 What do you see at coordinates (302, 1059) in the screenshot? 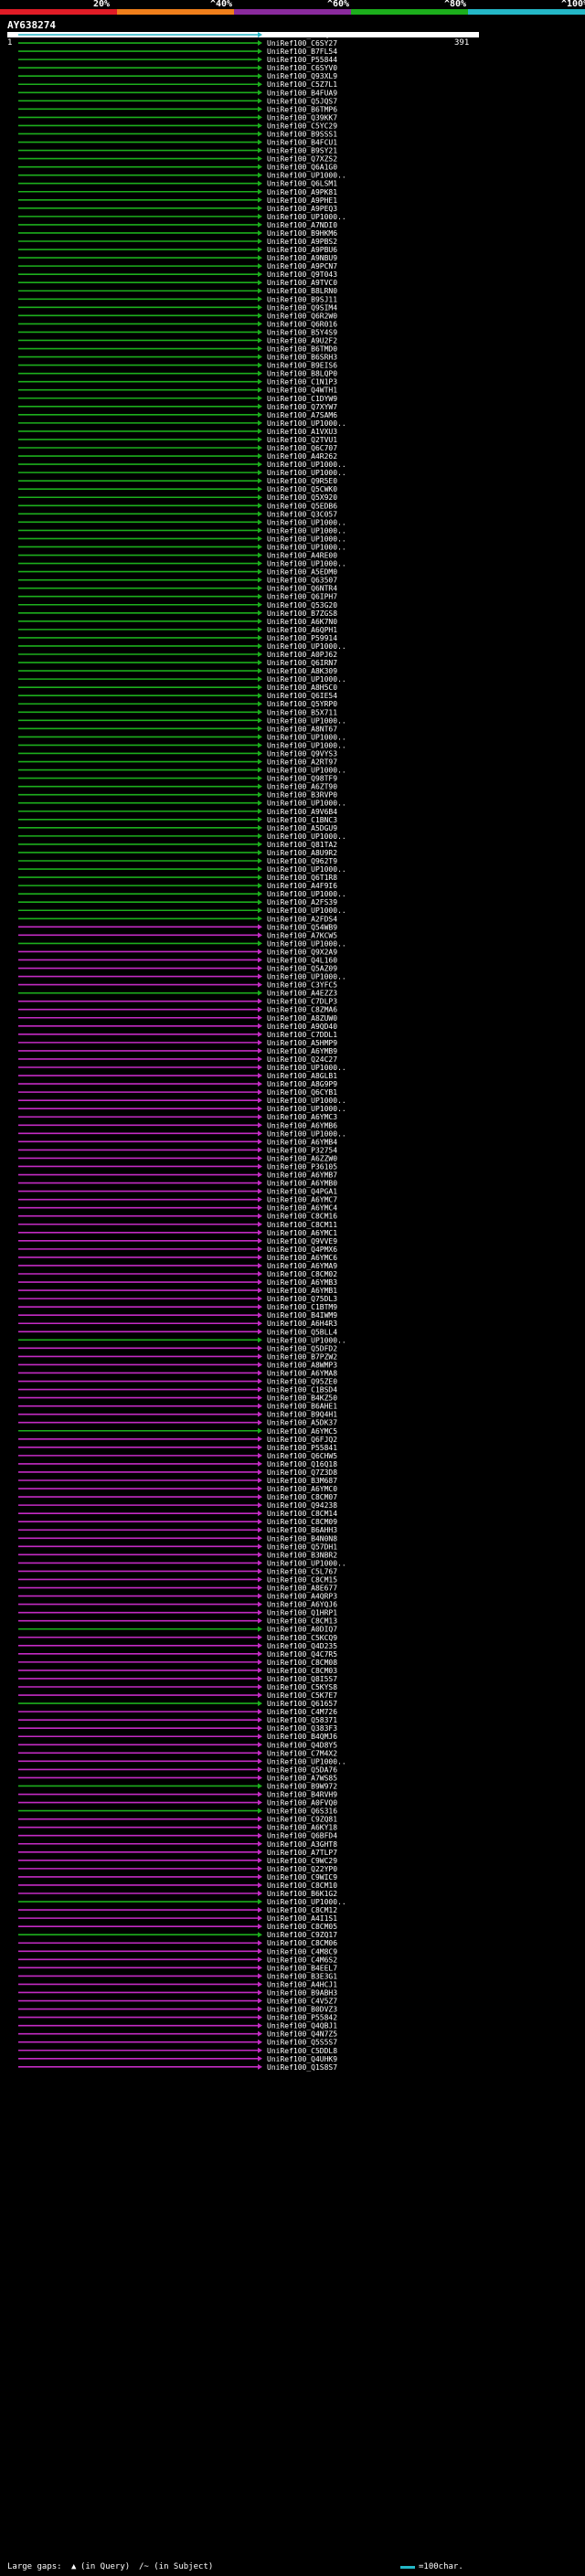
I see `hit-label: UniRef100_Q24C27` at bounding box center [302, 1059].